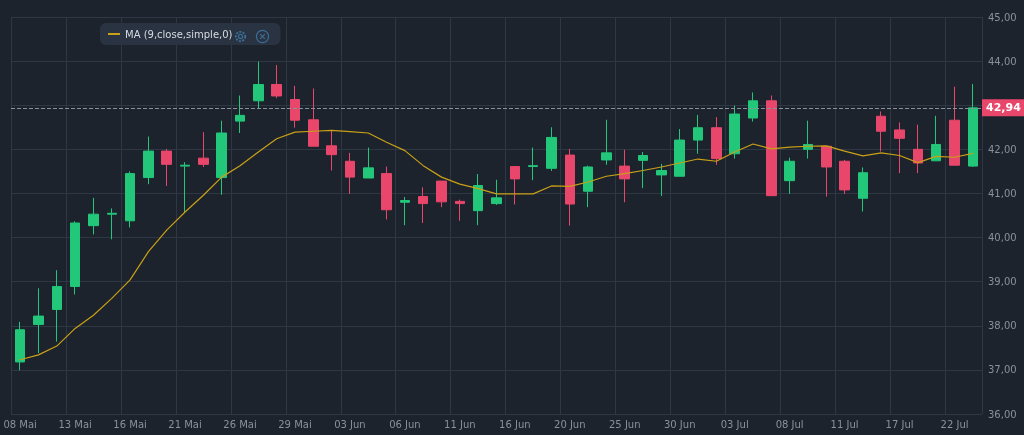 Image resolution: width=1024 pixels, height=435 pixels. What do you see at coordinates (405, 424) in the screenshot?
I see `x-tick-label: 06 Jun` at bounding box center [405, 424].